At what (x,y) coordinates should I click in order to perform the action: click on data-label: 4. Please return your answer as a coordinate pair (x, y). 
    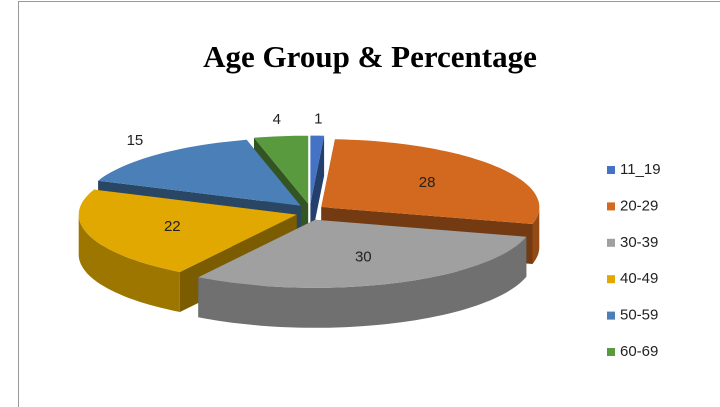
    Looking at the image, I should click on (277, 119).